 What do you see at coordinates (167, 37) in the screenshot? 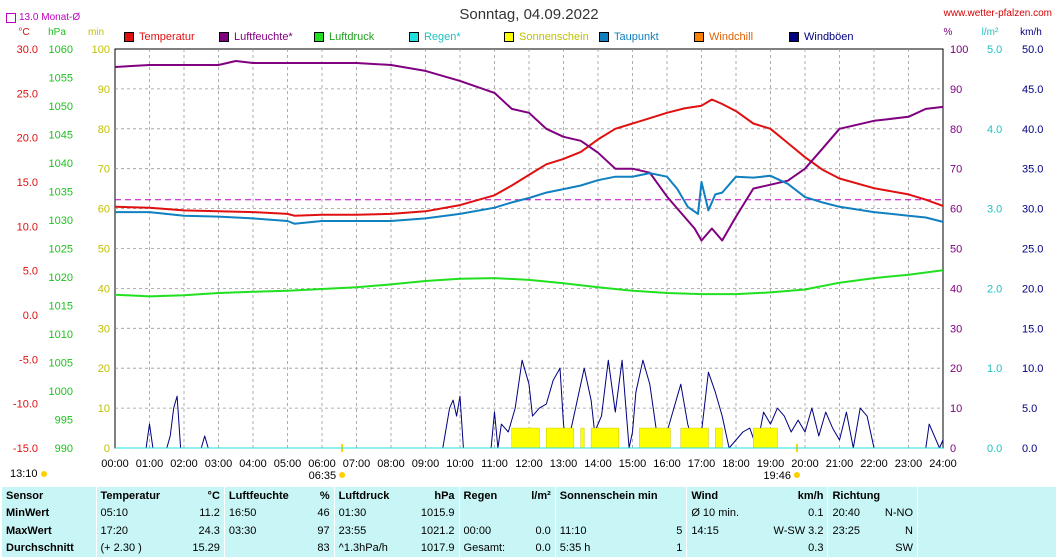
I see `legend-label: Temperatur` at bounding box center [167, 37].